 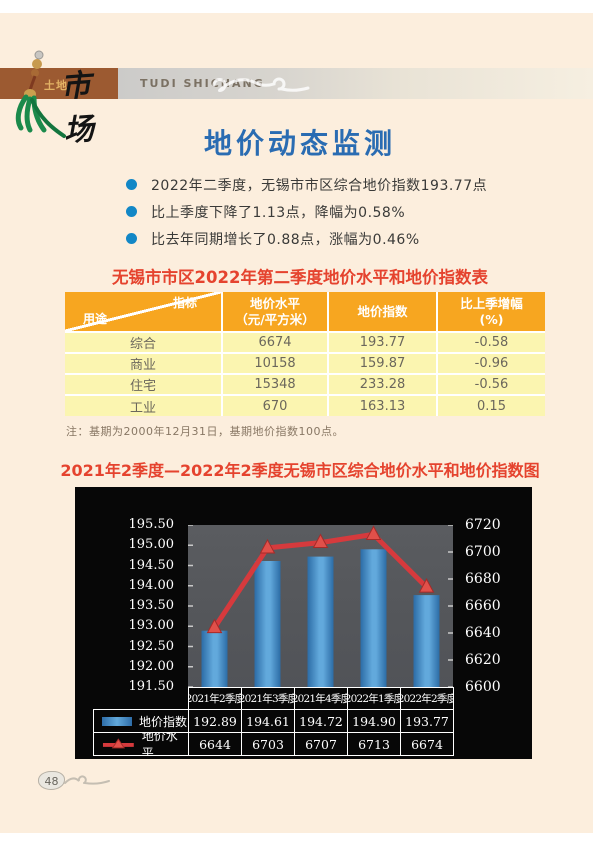 I want to click on page-footer: 48, so click(x=74, y=780).